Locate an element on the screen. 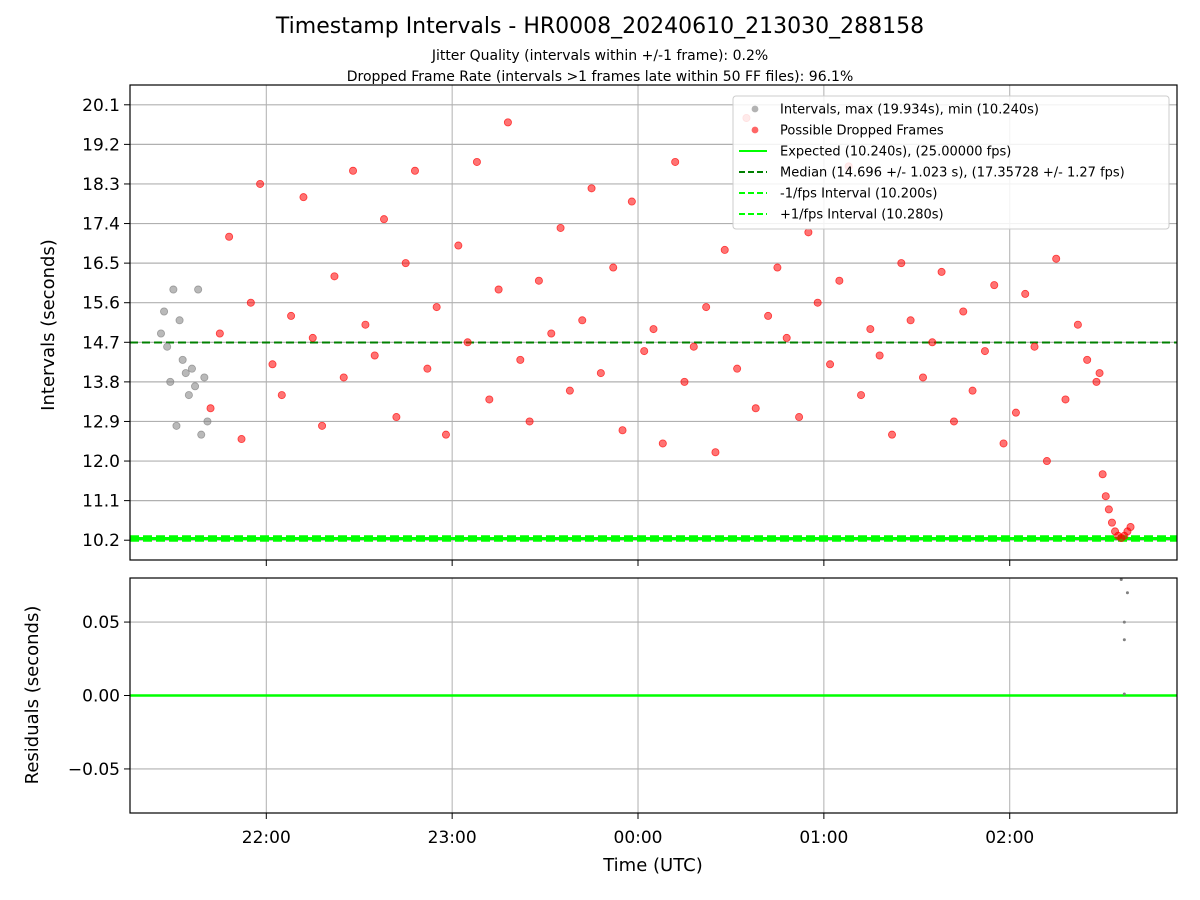 The height and width of the screenshot is (900, 1200). y-tick-label: 10.2 is located at coordinates (101, 541).